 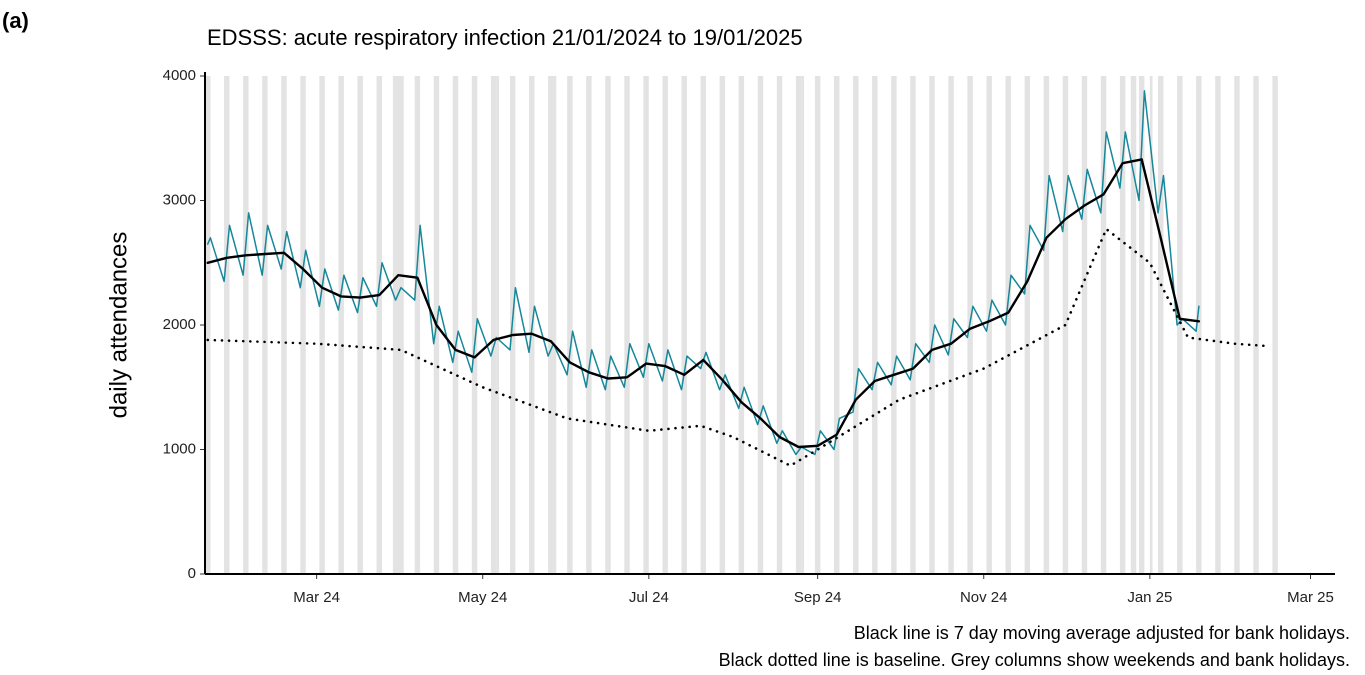 I want to click on panel-label: (a), so click(x=15, y=20).